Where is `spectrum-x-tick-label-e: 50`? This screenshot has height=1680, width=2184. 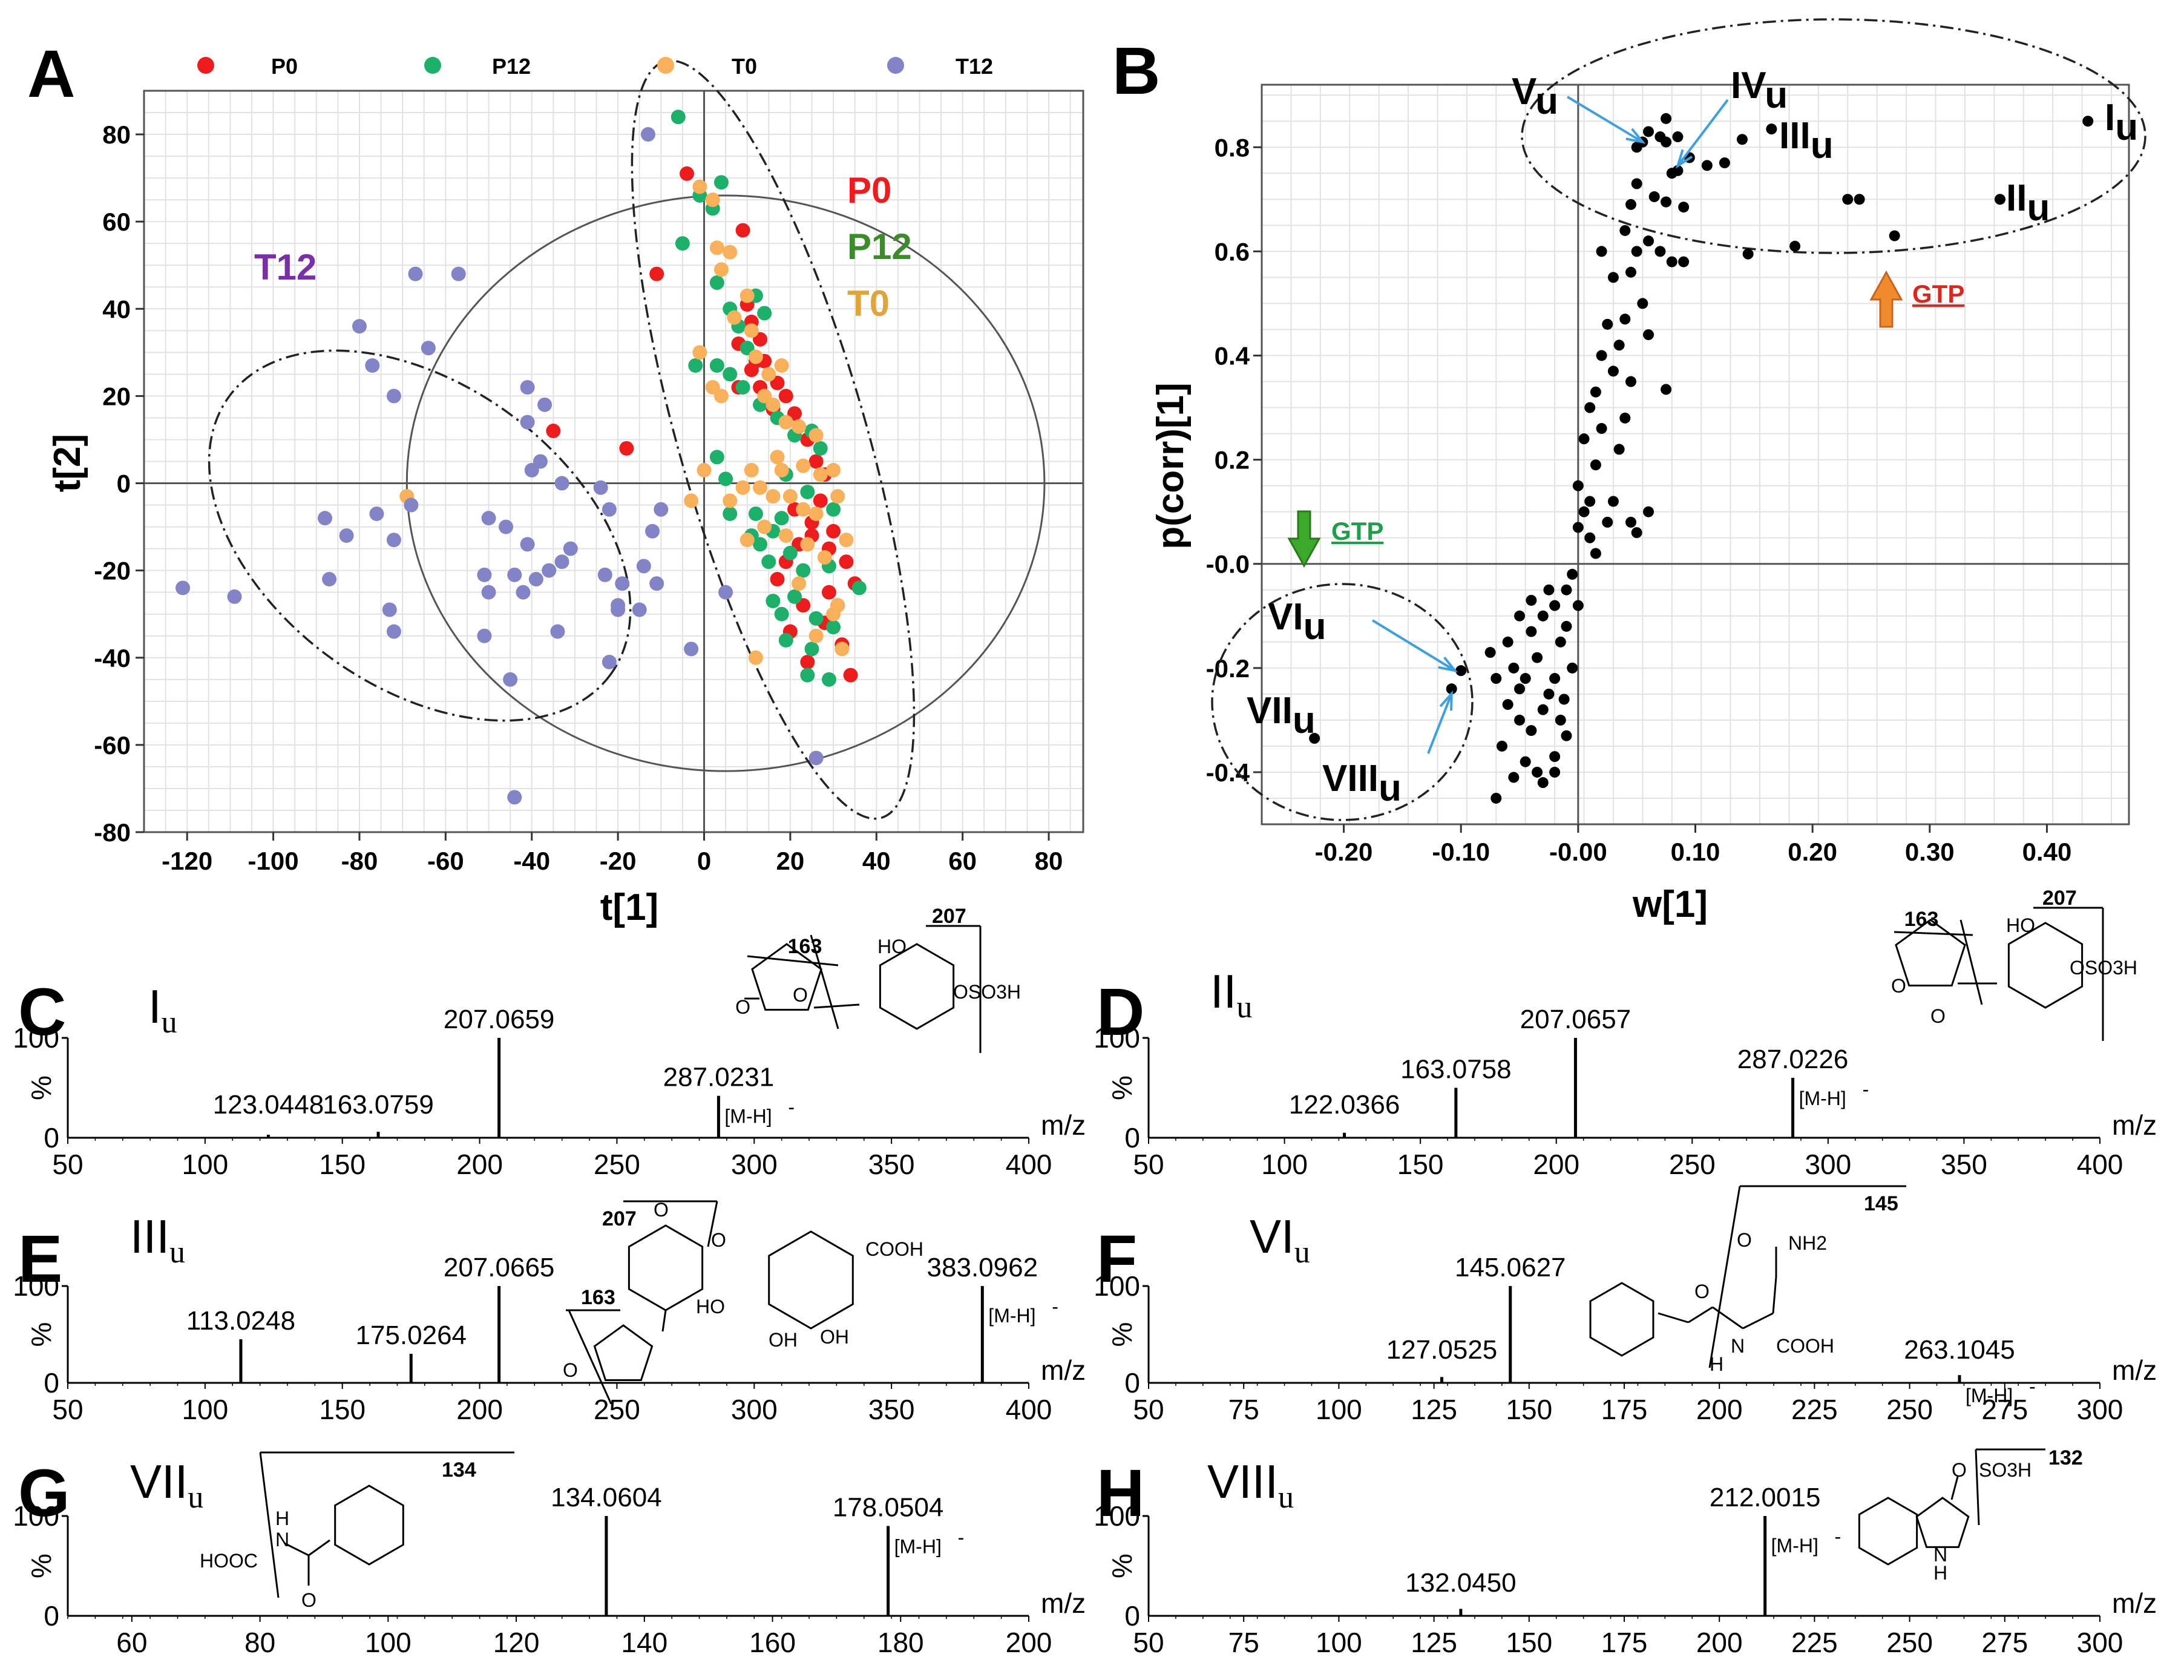 spectrum-x-tick-label-e: 50 is located at coordinates (67, 1409).